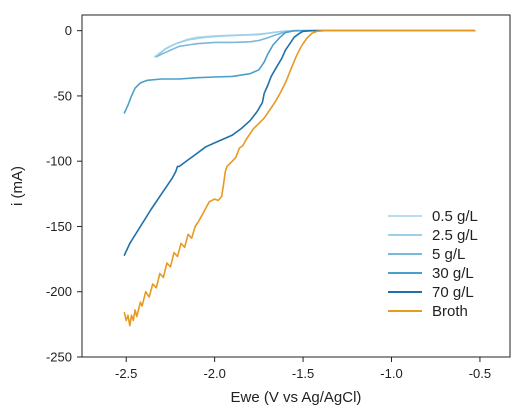 The height and width of the screenshot is (417, 512). What do you see at coordinates (299, 71) in the screenshot?
I see `series-line-30-g-l` at bounding box center [299, 71].